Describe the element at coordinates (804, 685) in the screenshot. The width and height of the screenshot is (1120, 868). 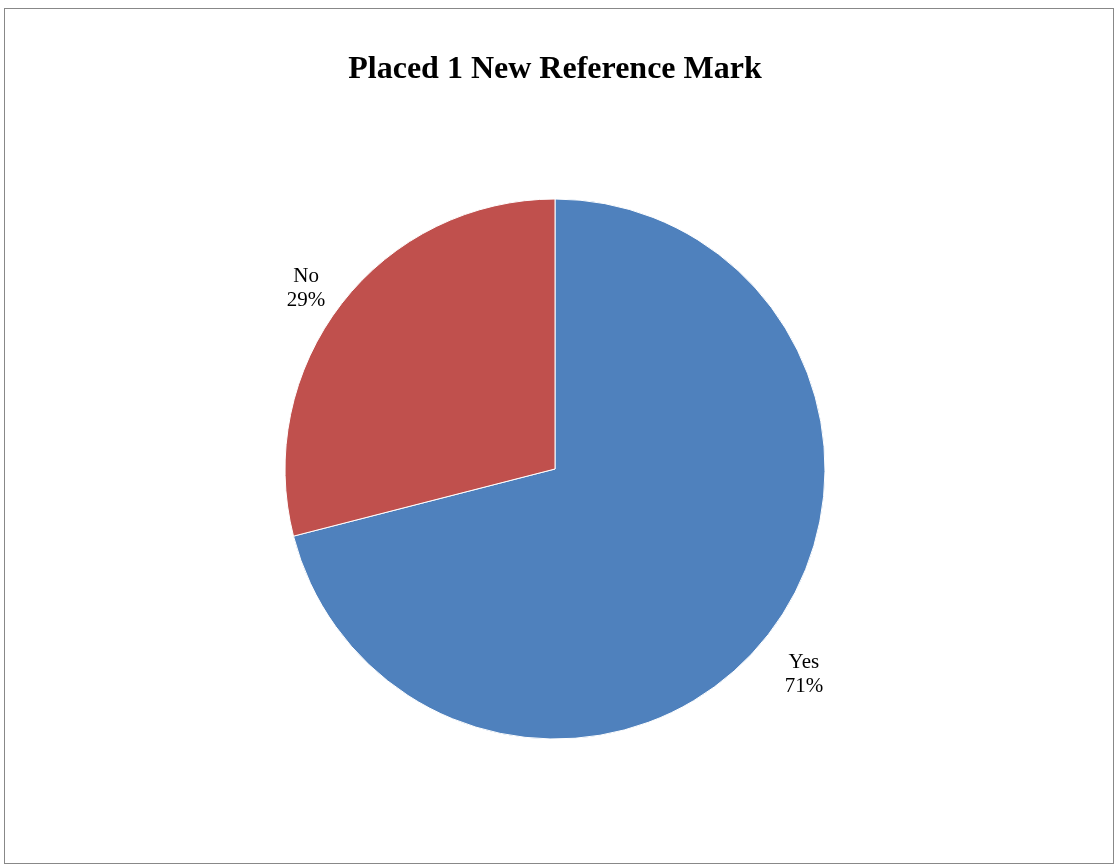
I see `data-label: 71%` at that location.